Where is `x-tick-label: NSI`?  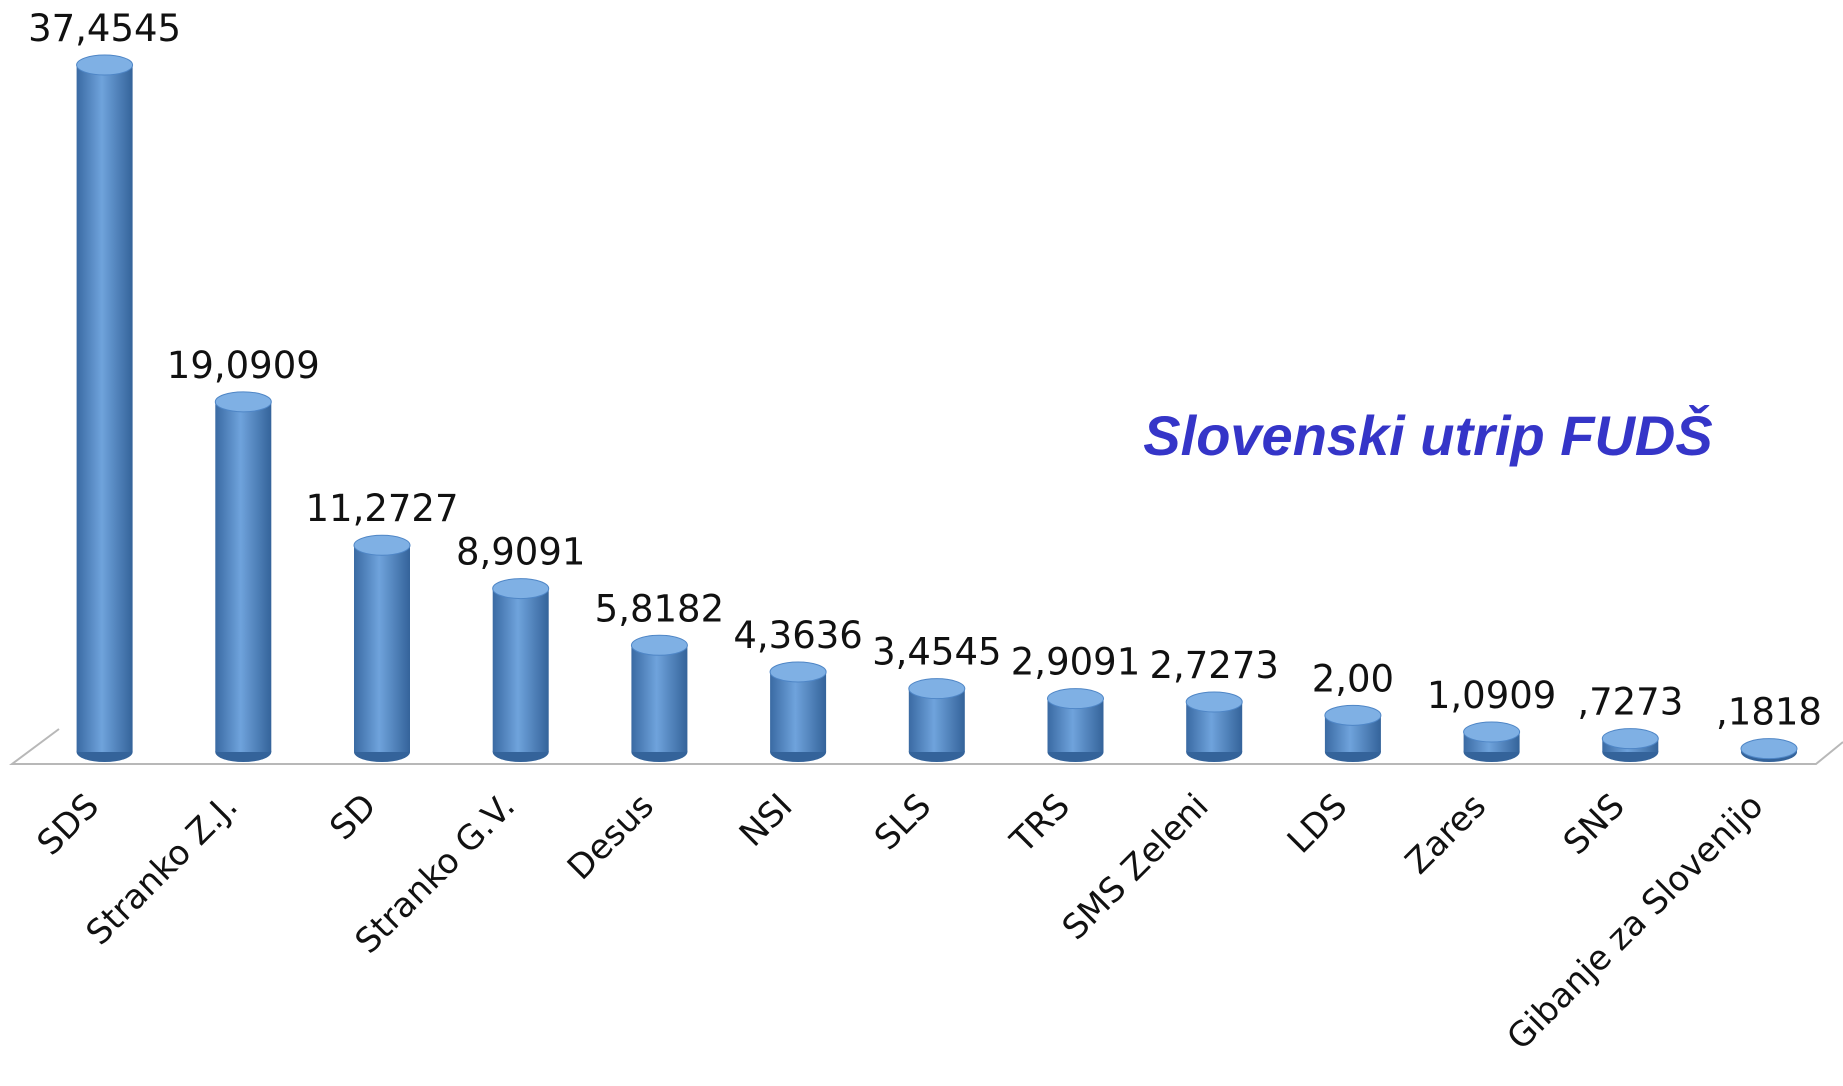 x-tick-label: NSI is located at coordinates (766, 820).